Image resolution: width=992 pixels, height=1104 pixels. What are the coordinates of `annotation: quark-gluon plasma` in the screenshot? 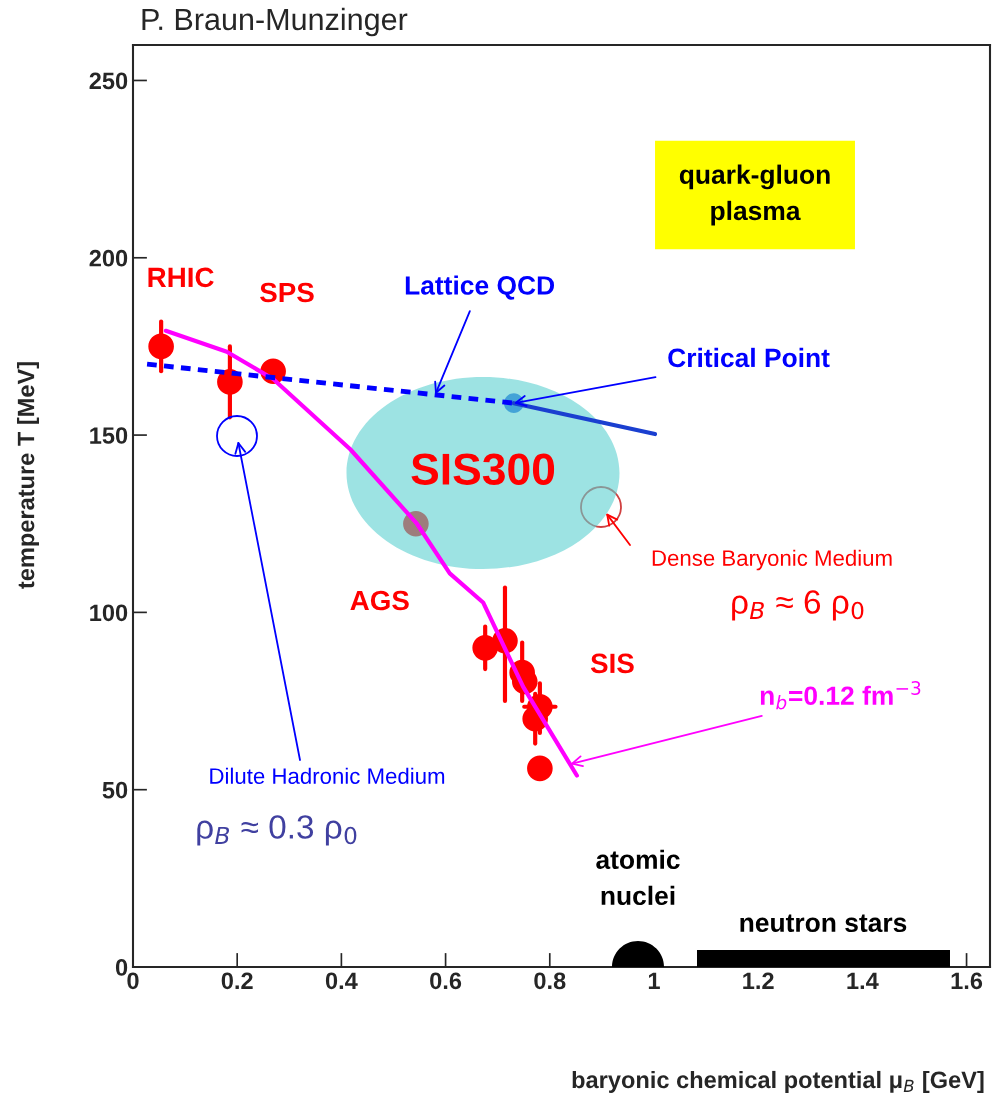 It's located at (754, 195).